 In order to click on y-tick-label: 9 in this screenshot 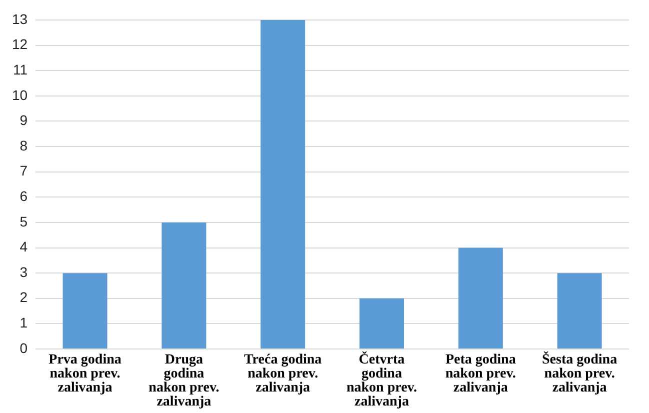, I will do `click(24, 120)`.